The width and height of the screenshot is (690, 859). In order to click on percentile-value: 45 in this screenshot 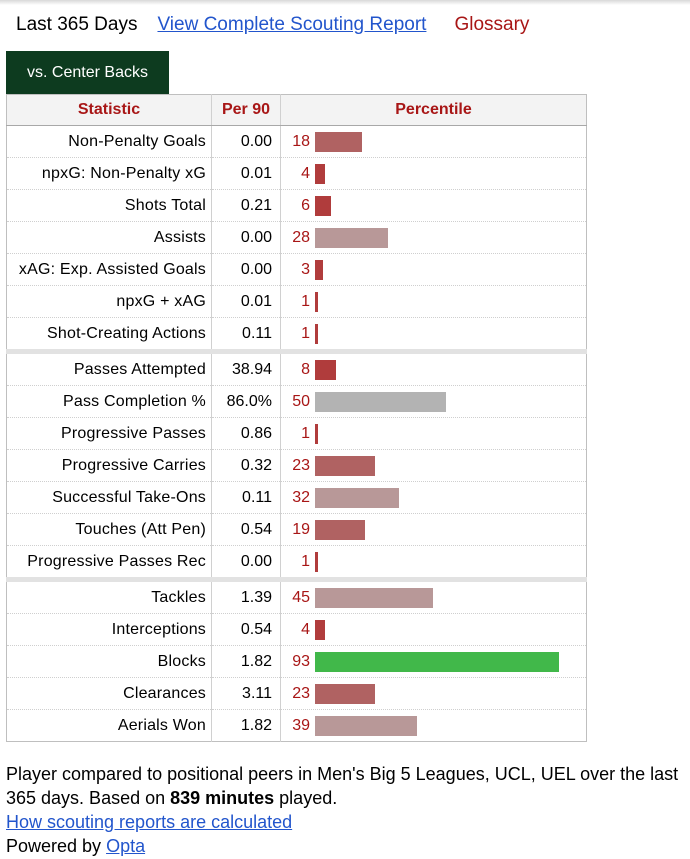, I will do `click(301, 597)`.